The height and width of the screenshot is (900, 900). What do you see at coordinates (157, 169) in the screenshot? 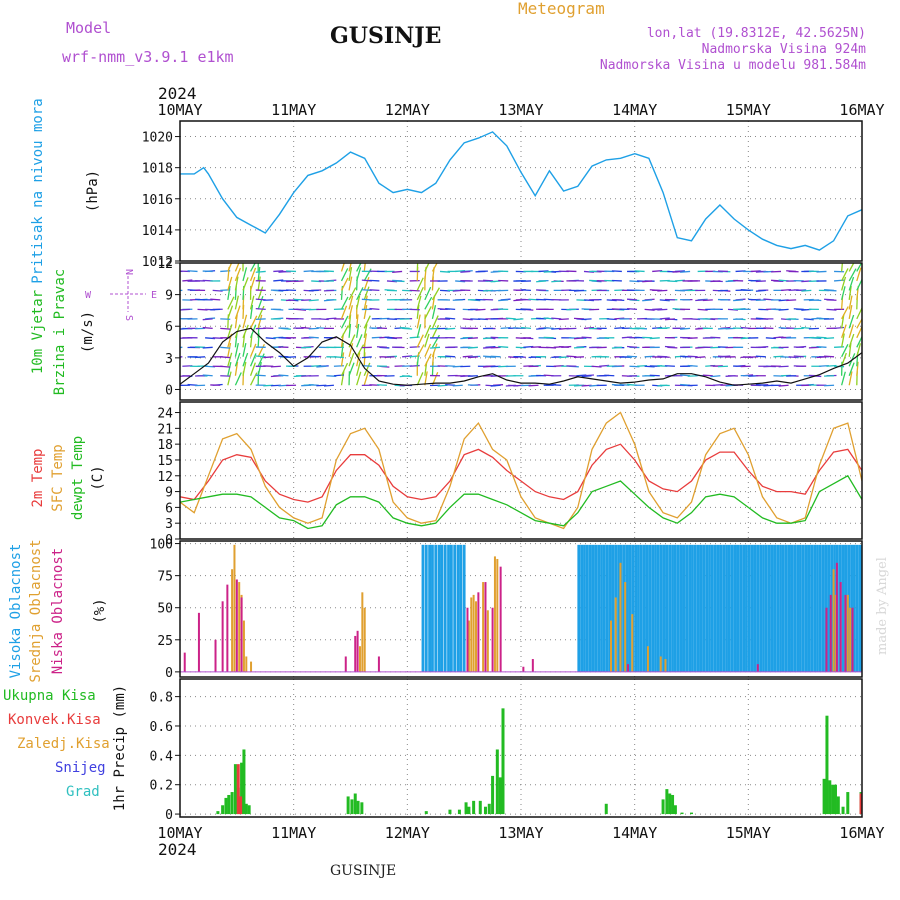
I see `y-tick-label: 1018` at bounding box center [157, 169].